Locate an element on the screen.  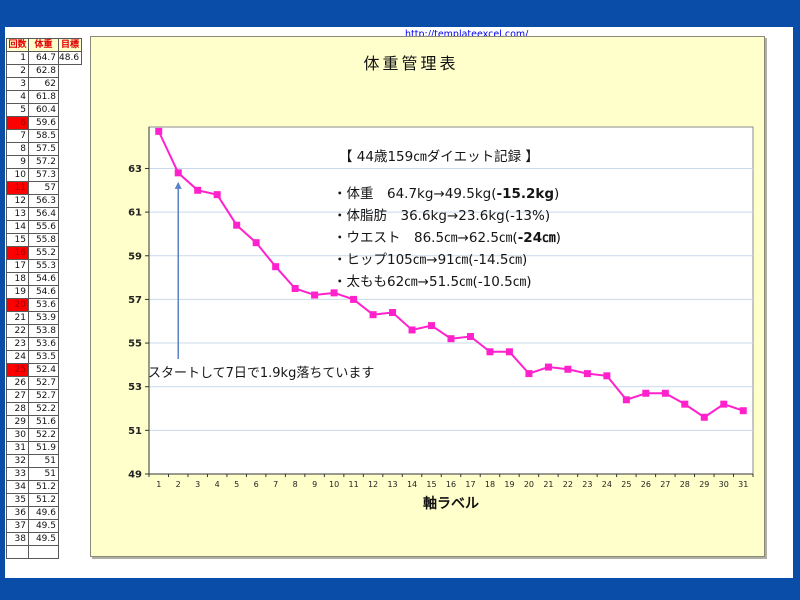
cell-weight: 55.8 is located at coordinates (43, 240).